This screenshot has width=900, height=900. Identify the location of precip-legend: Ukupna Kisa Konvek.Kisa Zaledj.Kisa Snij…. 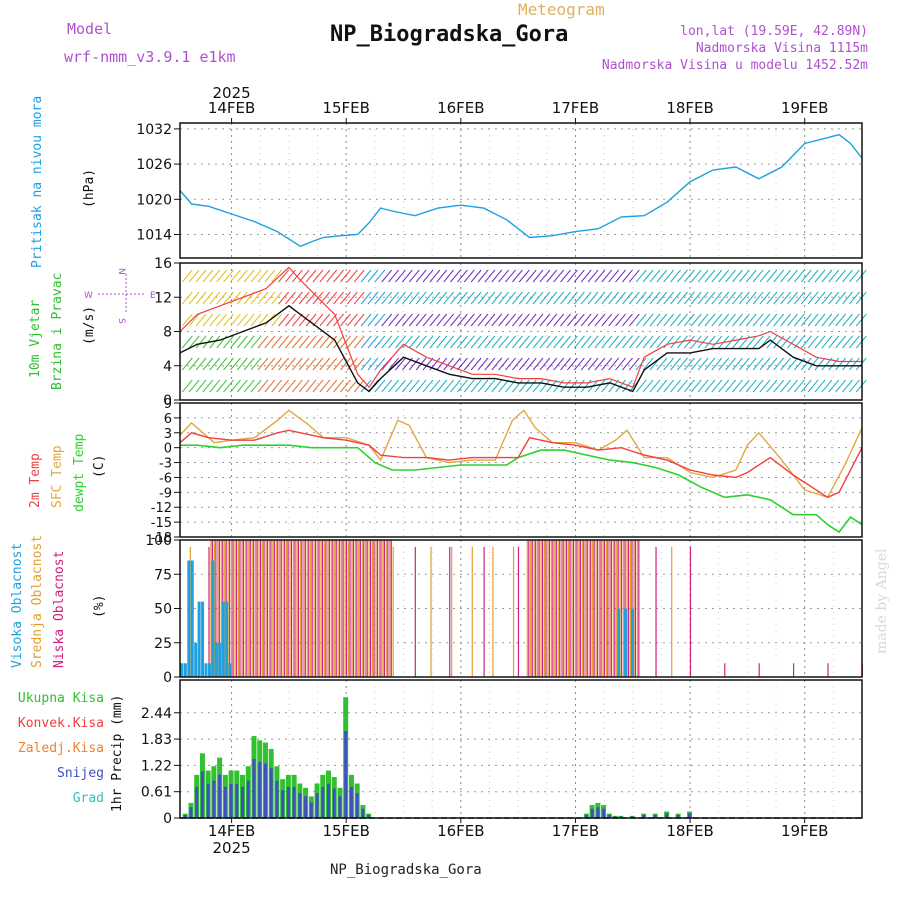
(52, 748).